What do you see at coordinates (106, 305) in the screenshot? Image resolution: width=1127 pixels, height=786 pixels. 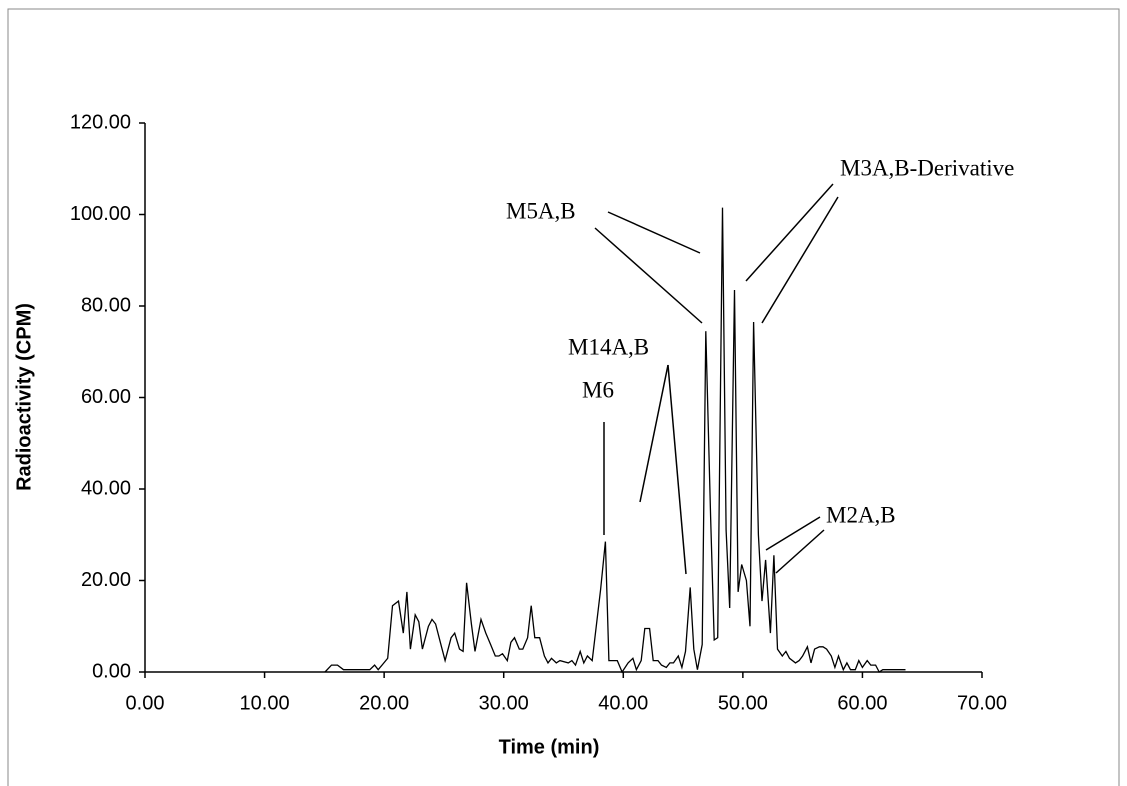 I see `y-tick-label: 80.00` at bounding box center [106, 305].